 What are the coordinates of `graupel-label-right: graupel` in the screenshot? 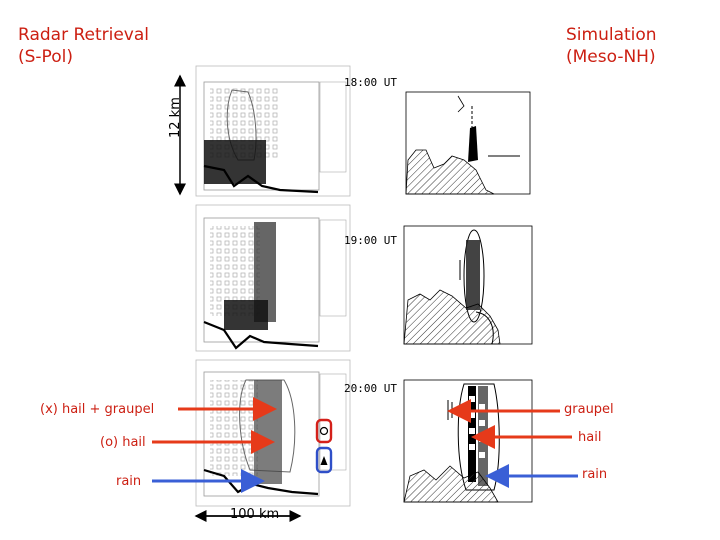 It's located at (589, 409).